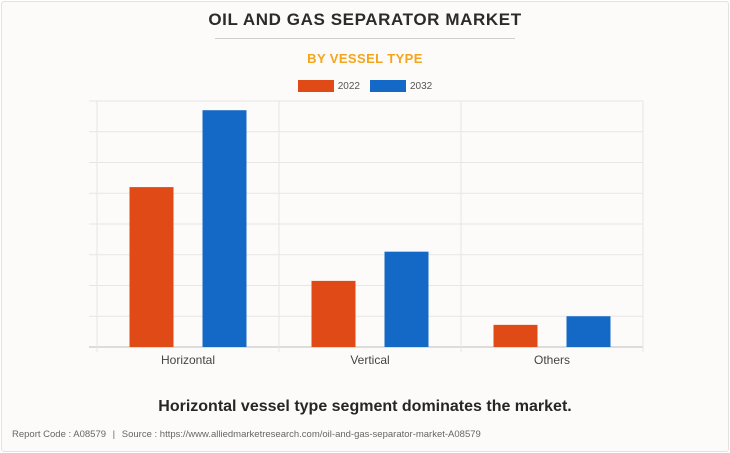  I want to click on bar-others-2032, so click(588, 331).